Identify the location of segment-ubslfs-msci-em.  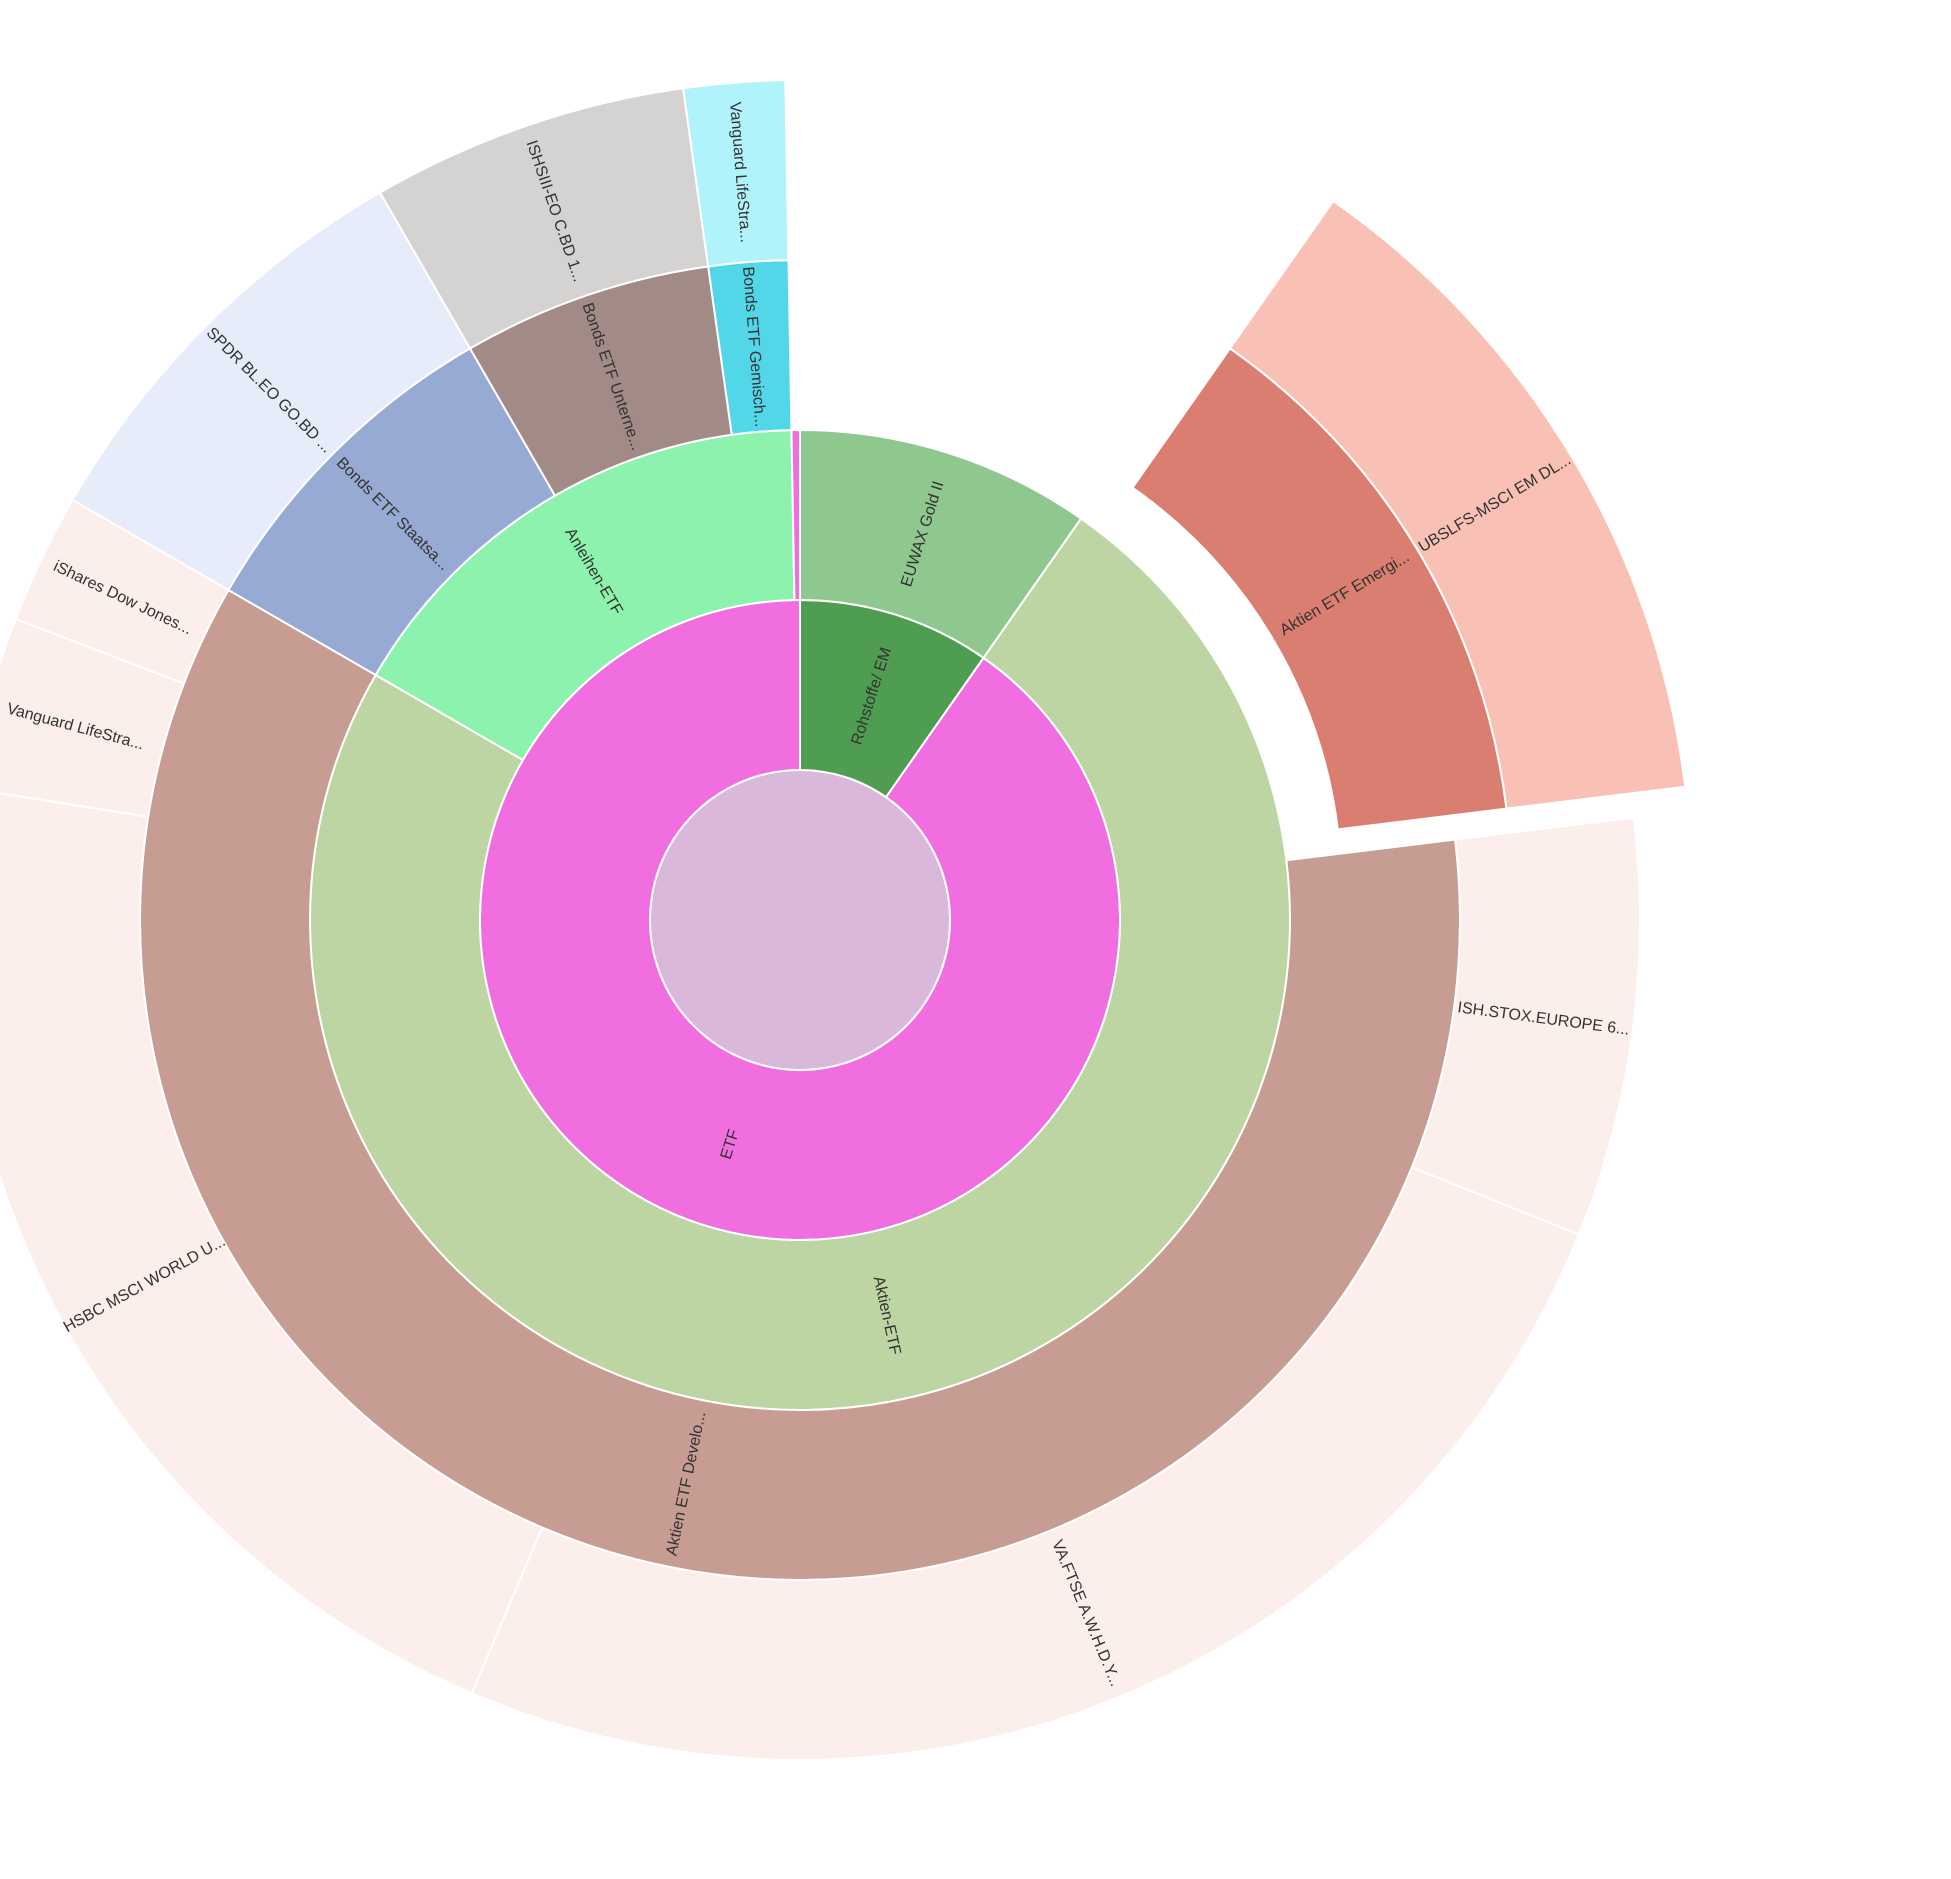
(1457, 505).